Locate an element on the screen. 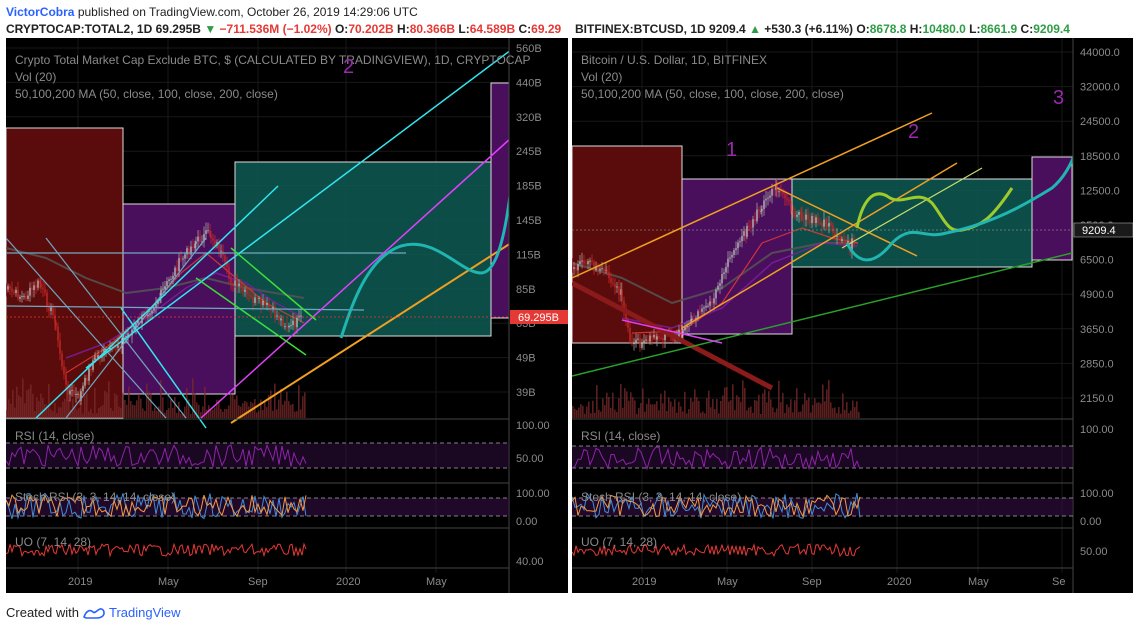  y-axis-tick: 44000.0 is located at coordinates (1100, 53).